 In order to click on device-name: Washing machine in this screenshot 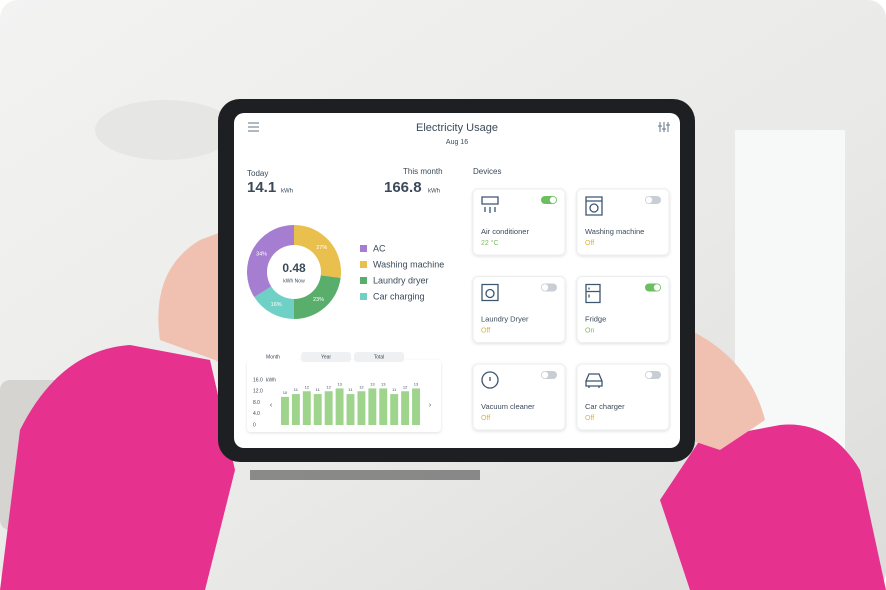, I will do `click(614, 231)`.